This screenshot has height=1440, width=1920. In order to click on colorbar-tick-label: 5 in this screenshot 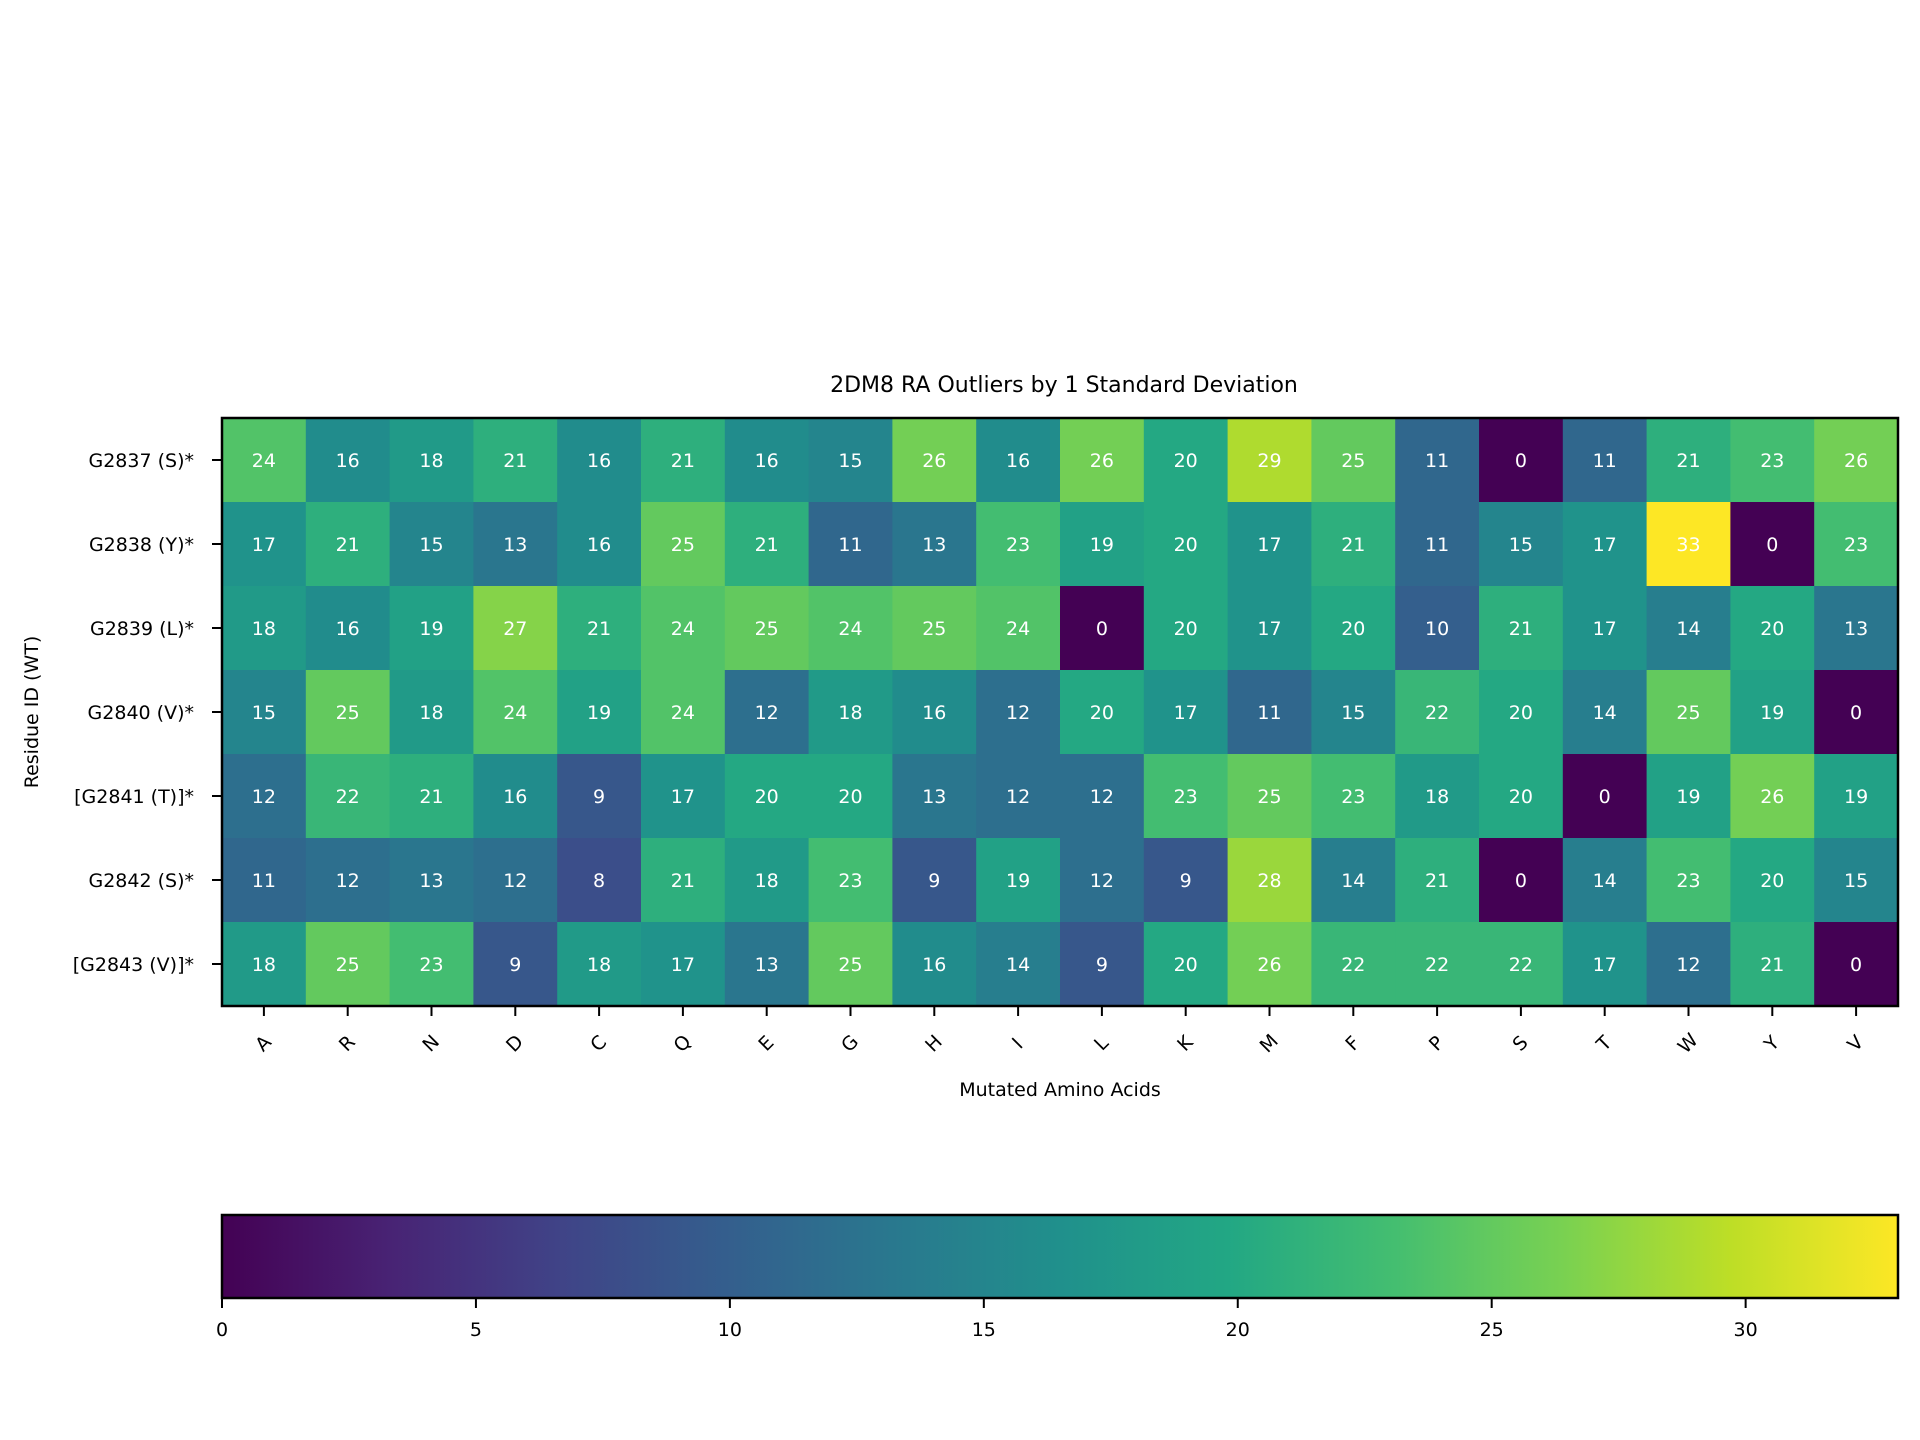, I will do `click(476, 1330)`.